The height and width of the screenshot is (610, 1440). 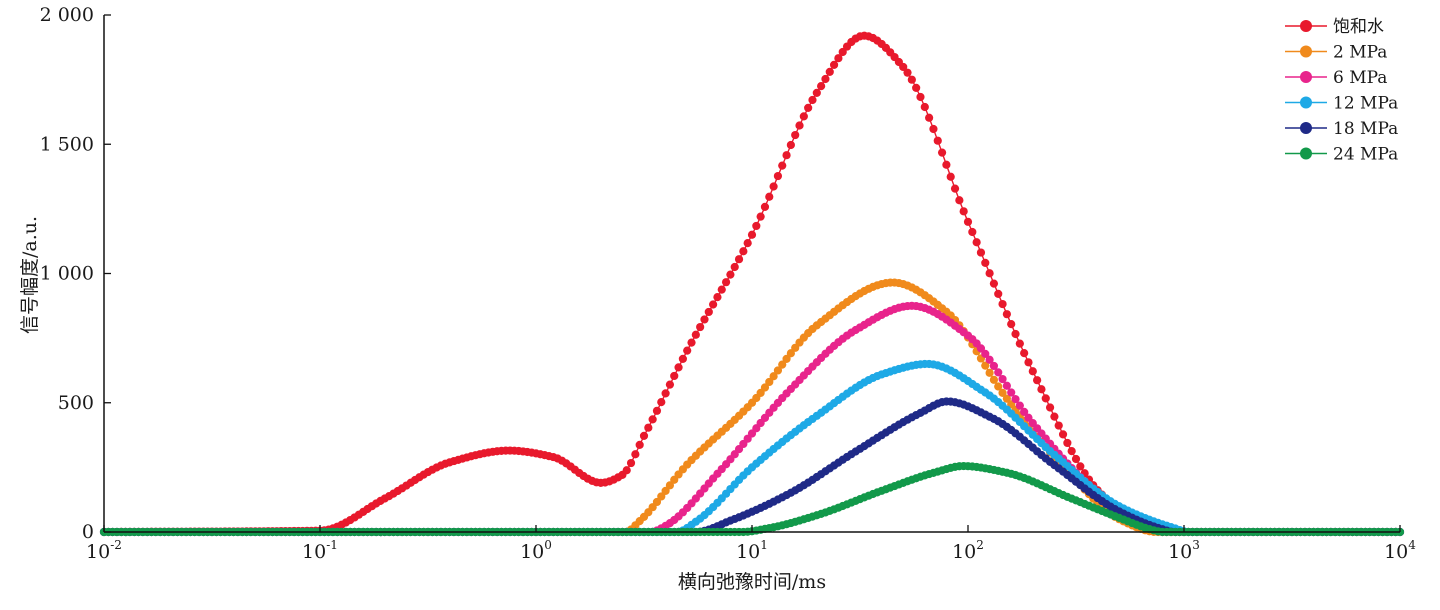 I want to click on y-tick-label: 1 500, so click(x=67, y=144).